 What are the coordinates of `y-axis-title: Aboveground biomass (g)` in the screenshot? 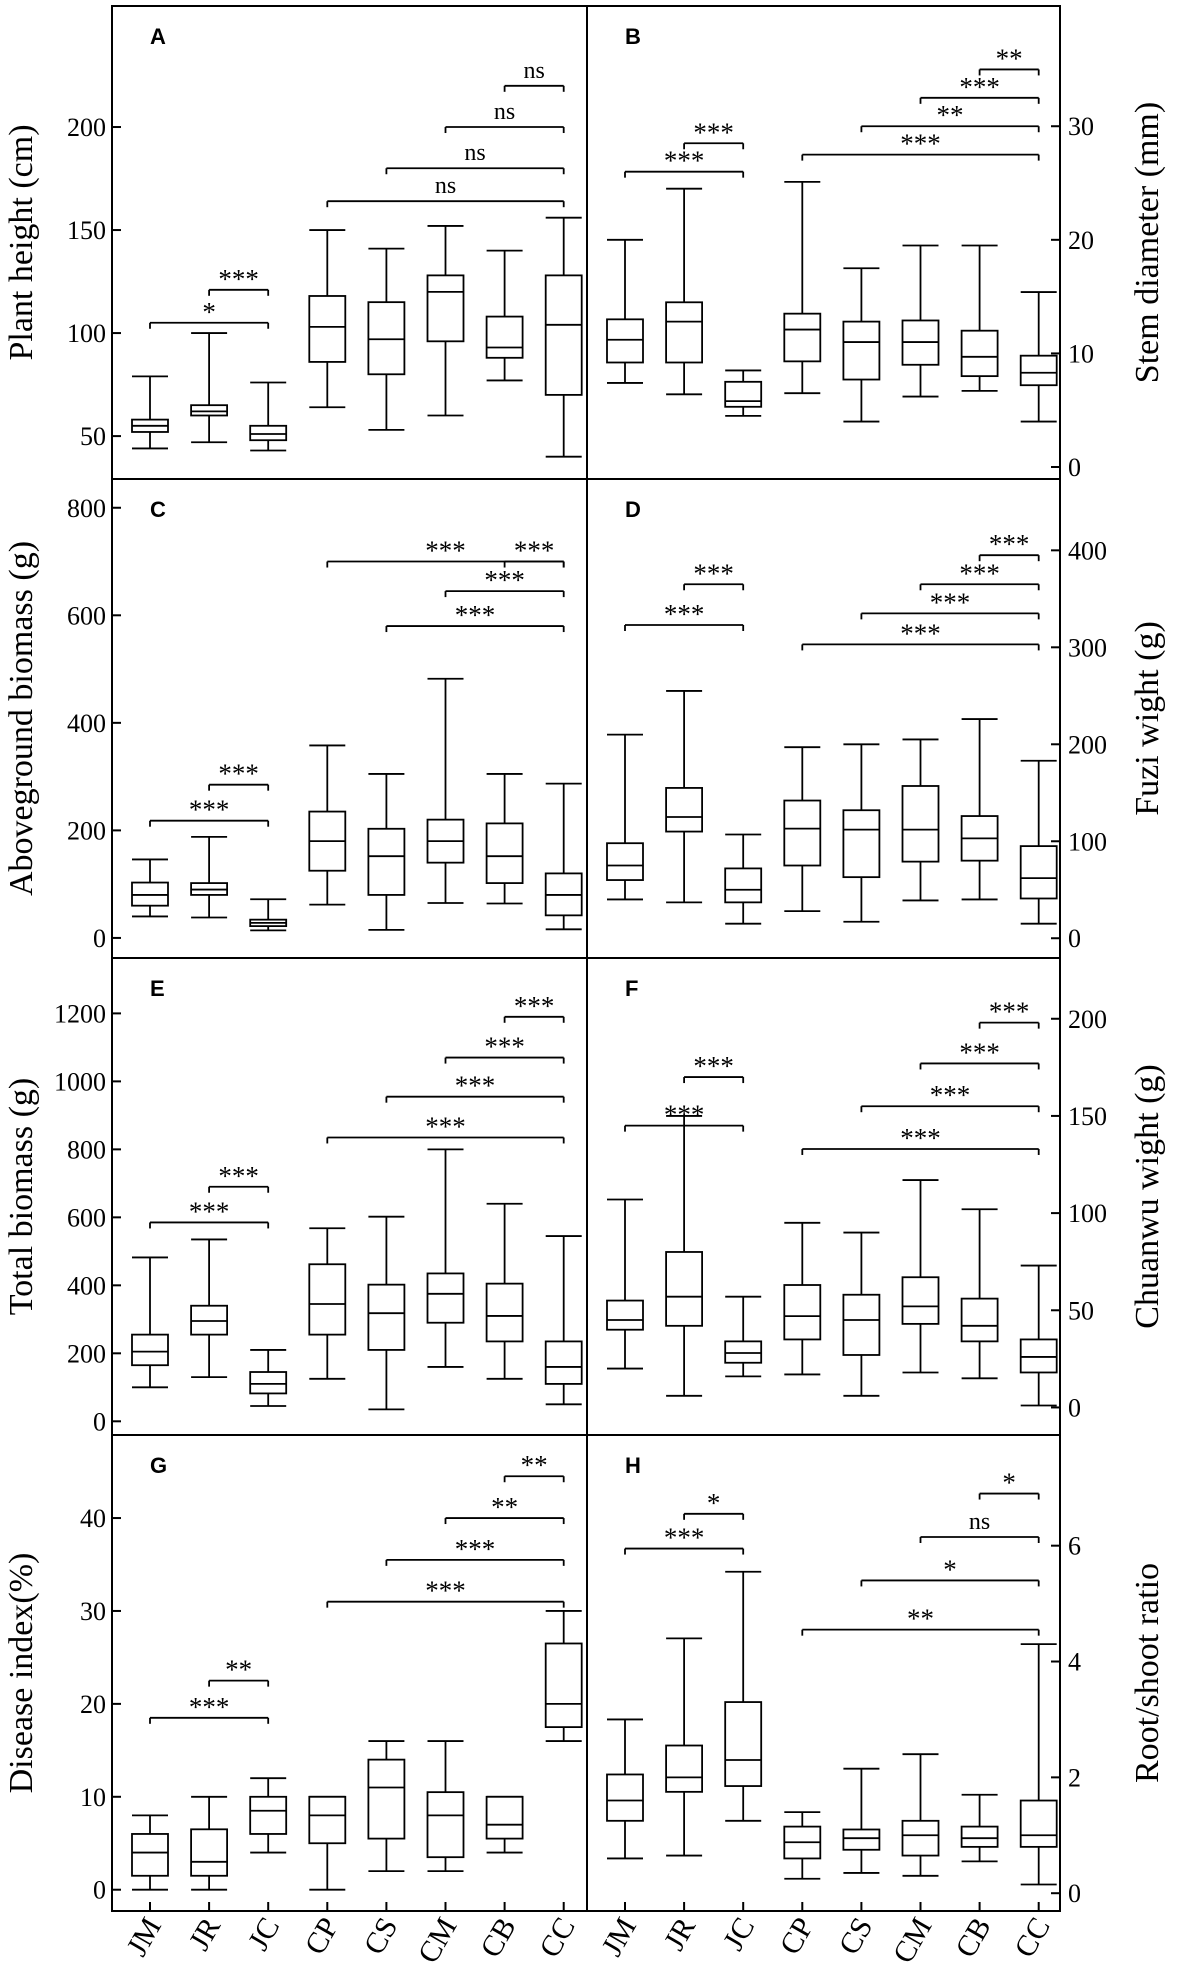 It's located at (21, 718).